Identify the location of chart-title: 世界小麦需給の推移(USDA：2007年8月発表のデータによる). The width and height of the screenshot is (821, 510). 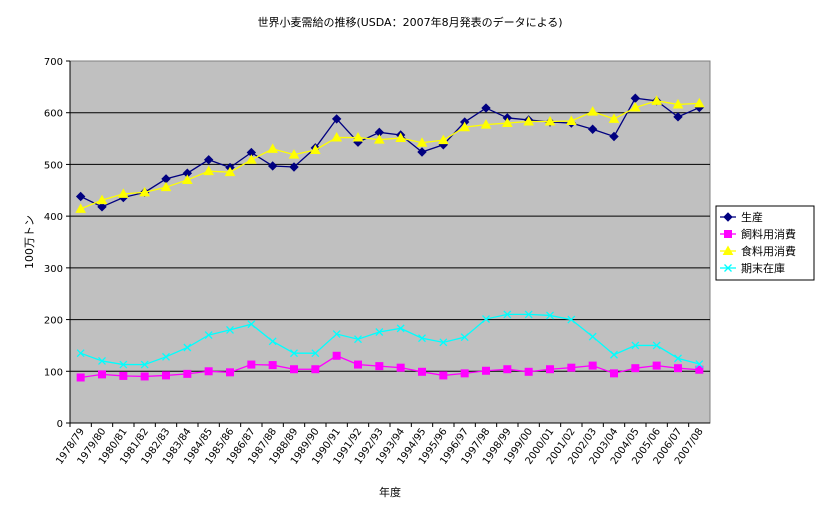
(409, 22).